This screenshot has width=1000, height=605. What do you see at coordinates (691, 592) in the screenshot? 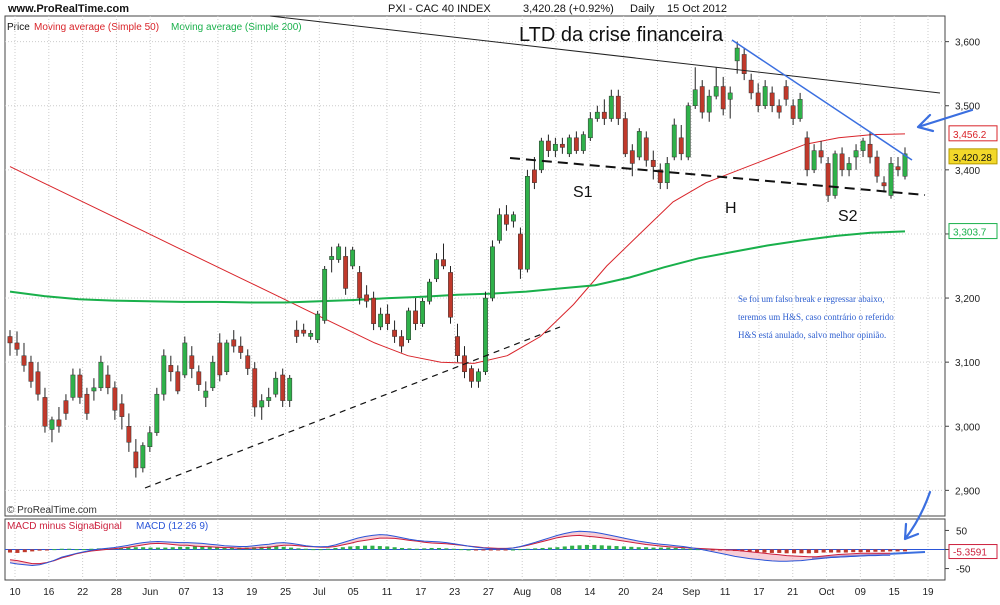
I see `x-tick-label: Sep` at bounding box center [691, 592].